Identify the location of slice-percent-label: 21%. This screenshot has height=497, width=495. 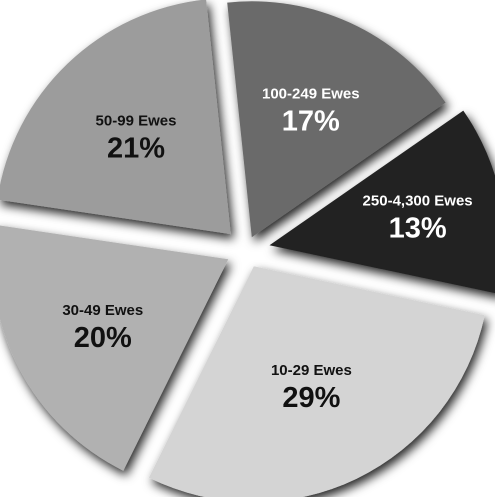
(136, 148).